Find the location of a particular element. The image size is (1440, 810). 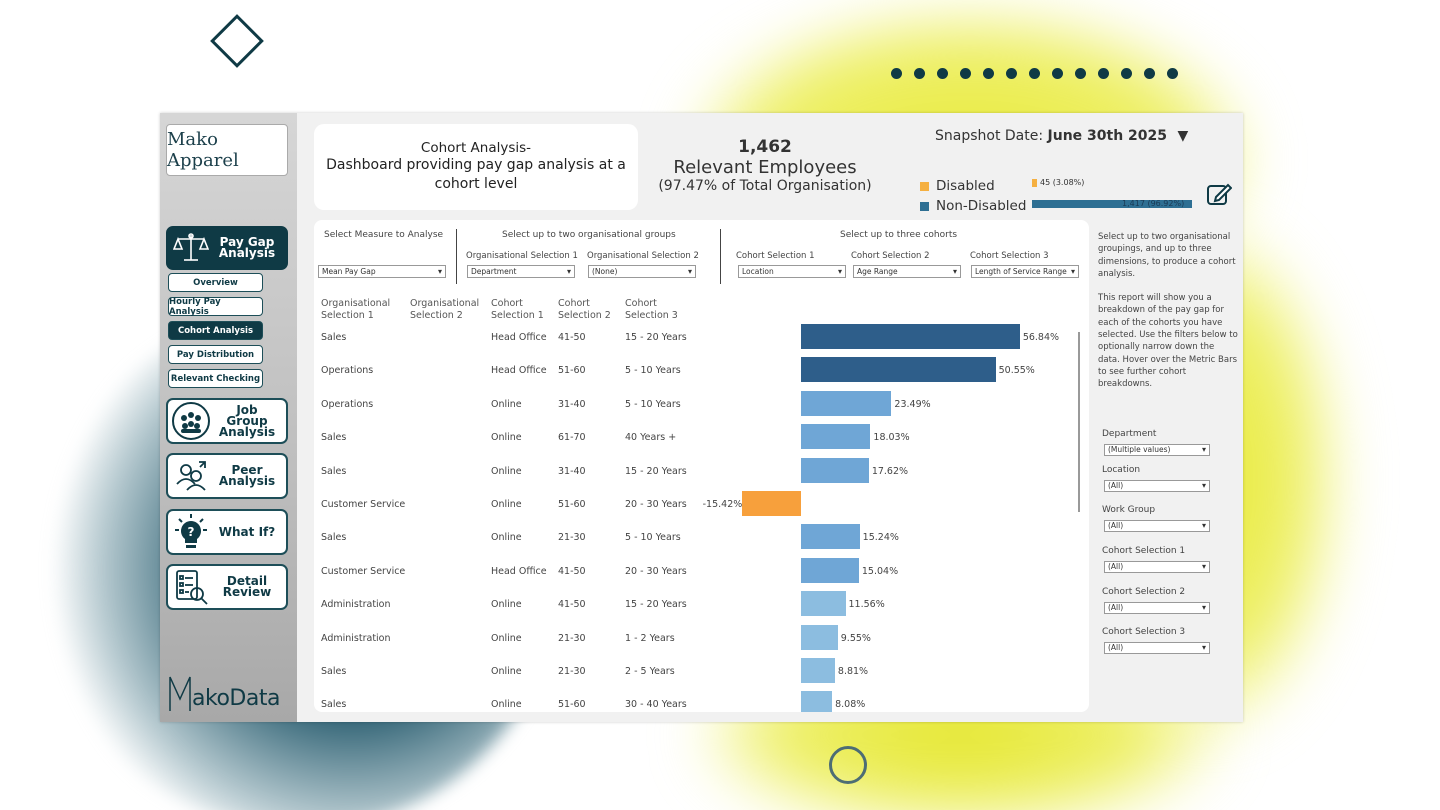

nondisabled-swatch is located at coordinates (924, 206).